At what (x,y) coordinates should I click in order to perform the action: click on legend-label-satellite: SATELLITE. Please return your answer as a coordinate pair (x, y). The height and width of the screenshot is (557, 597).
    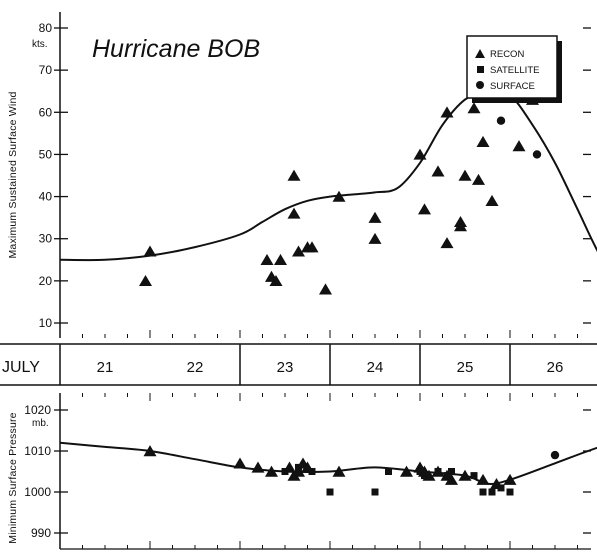
    Looking at the image, I should click on (514, 70).